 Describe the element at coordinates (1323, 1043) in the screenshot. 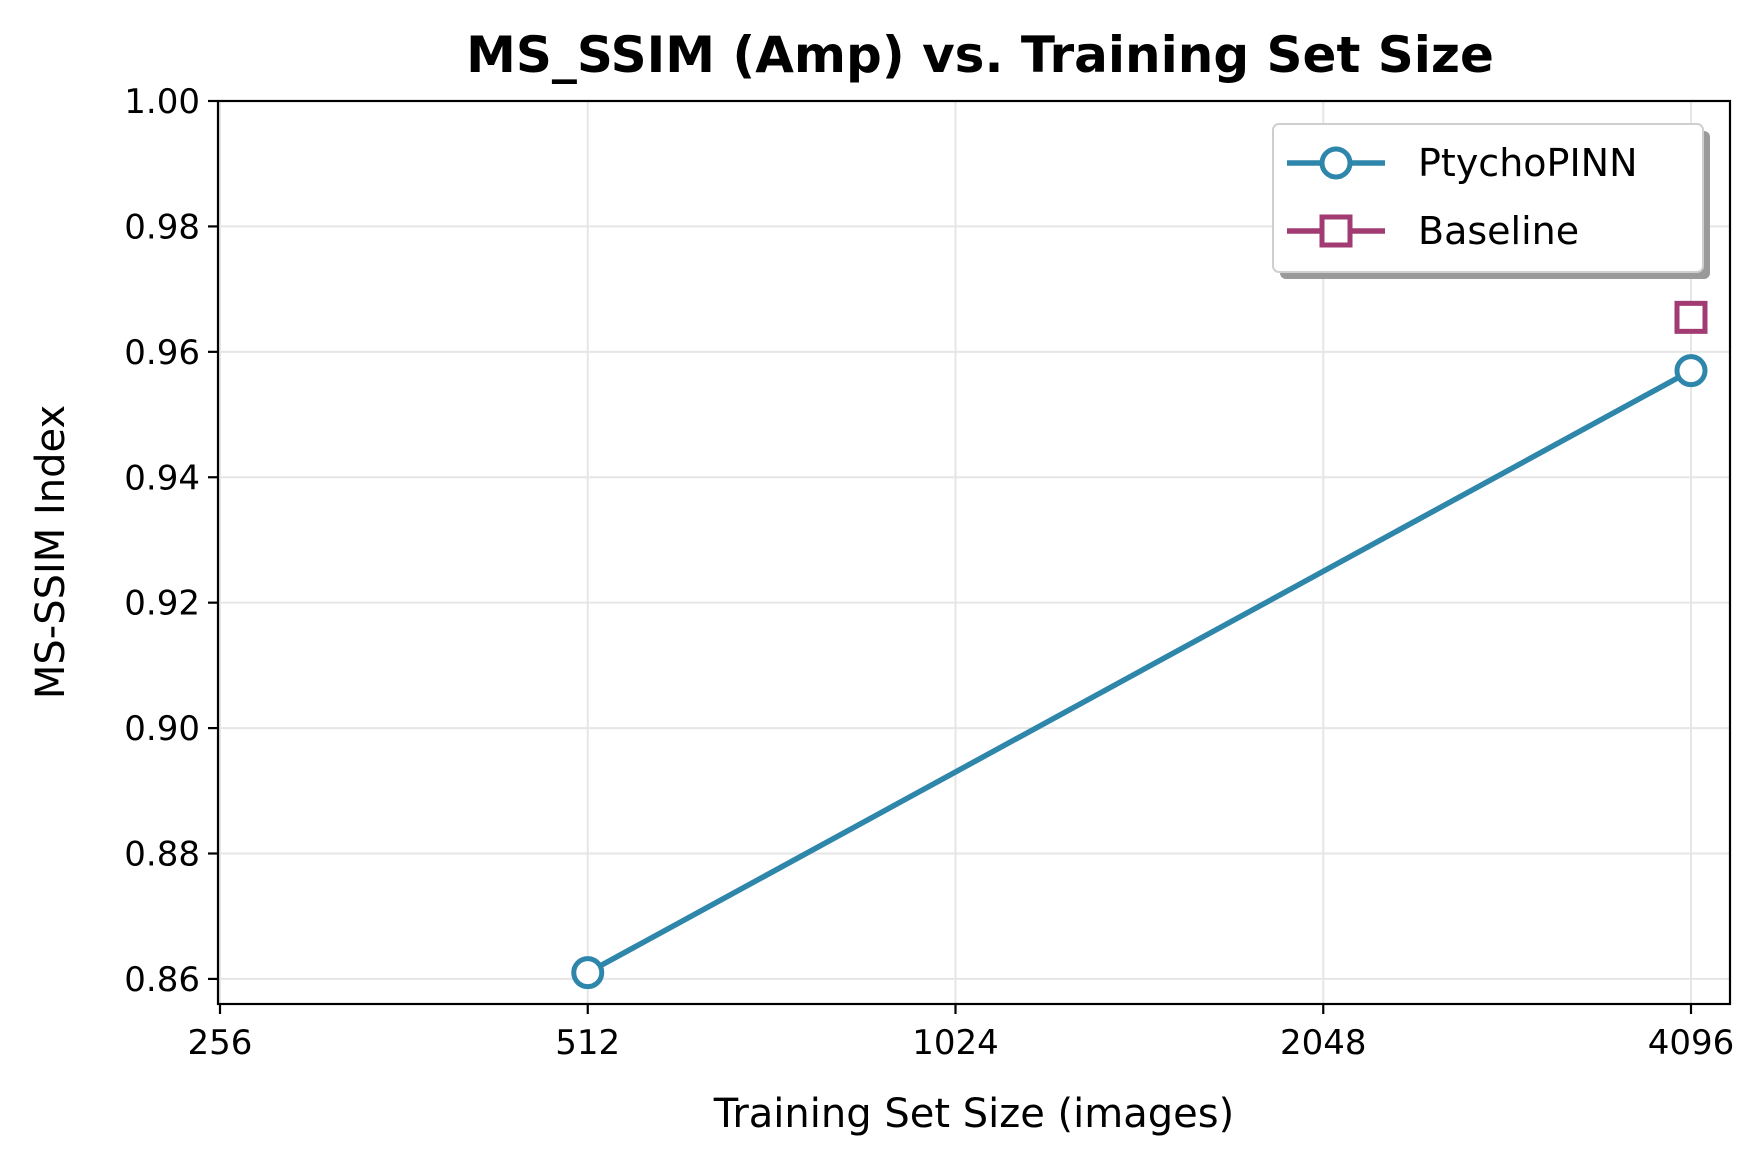

I see `x-tick-label: 2048` at that location.